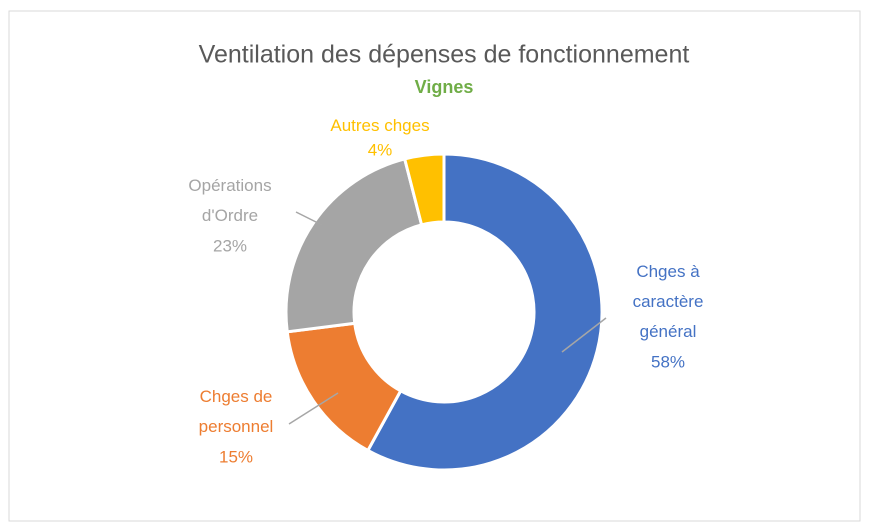  What do you see at coordinates (668, 301) in the screenshot?
I see `category-label: Chges à caractère général` at bounding box center [668, 301].